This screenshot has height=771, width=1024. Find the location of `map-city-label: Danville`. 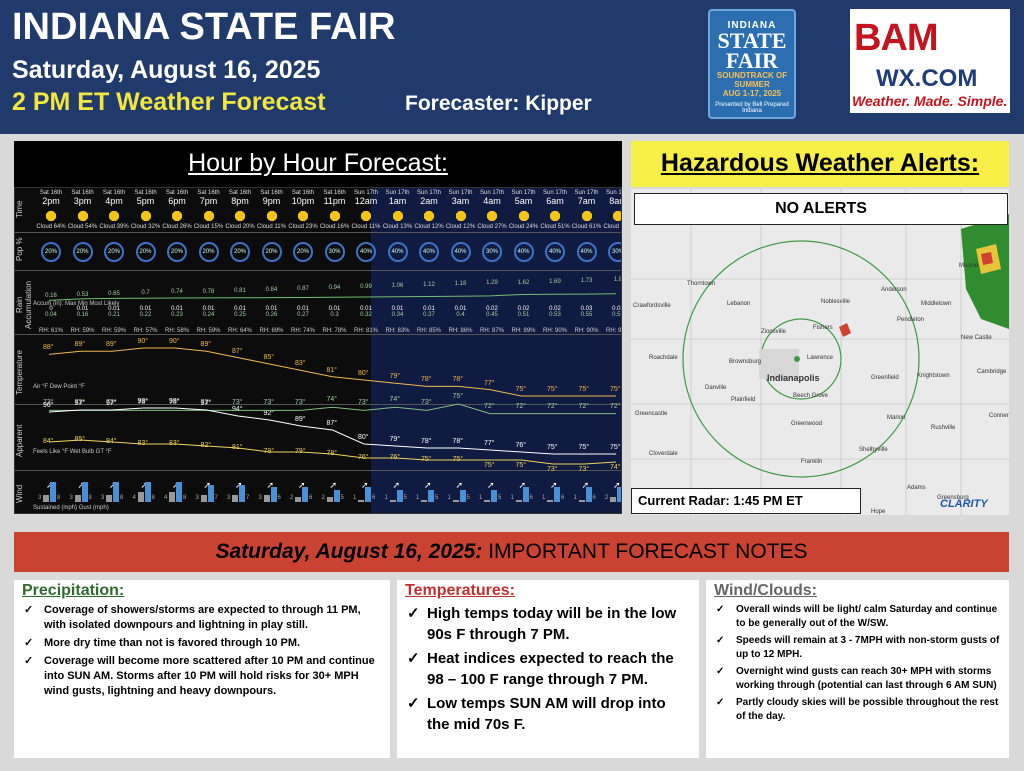

map-city-label: Danville is located at coordinates (716, 388).